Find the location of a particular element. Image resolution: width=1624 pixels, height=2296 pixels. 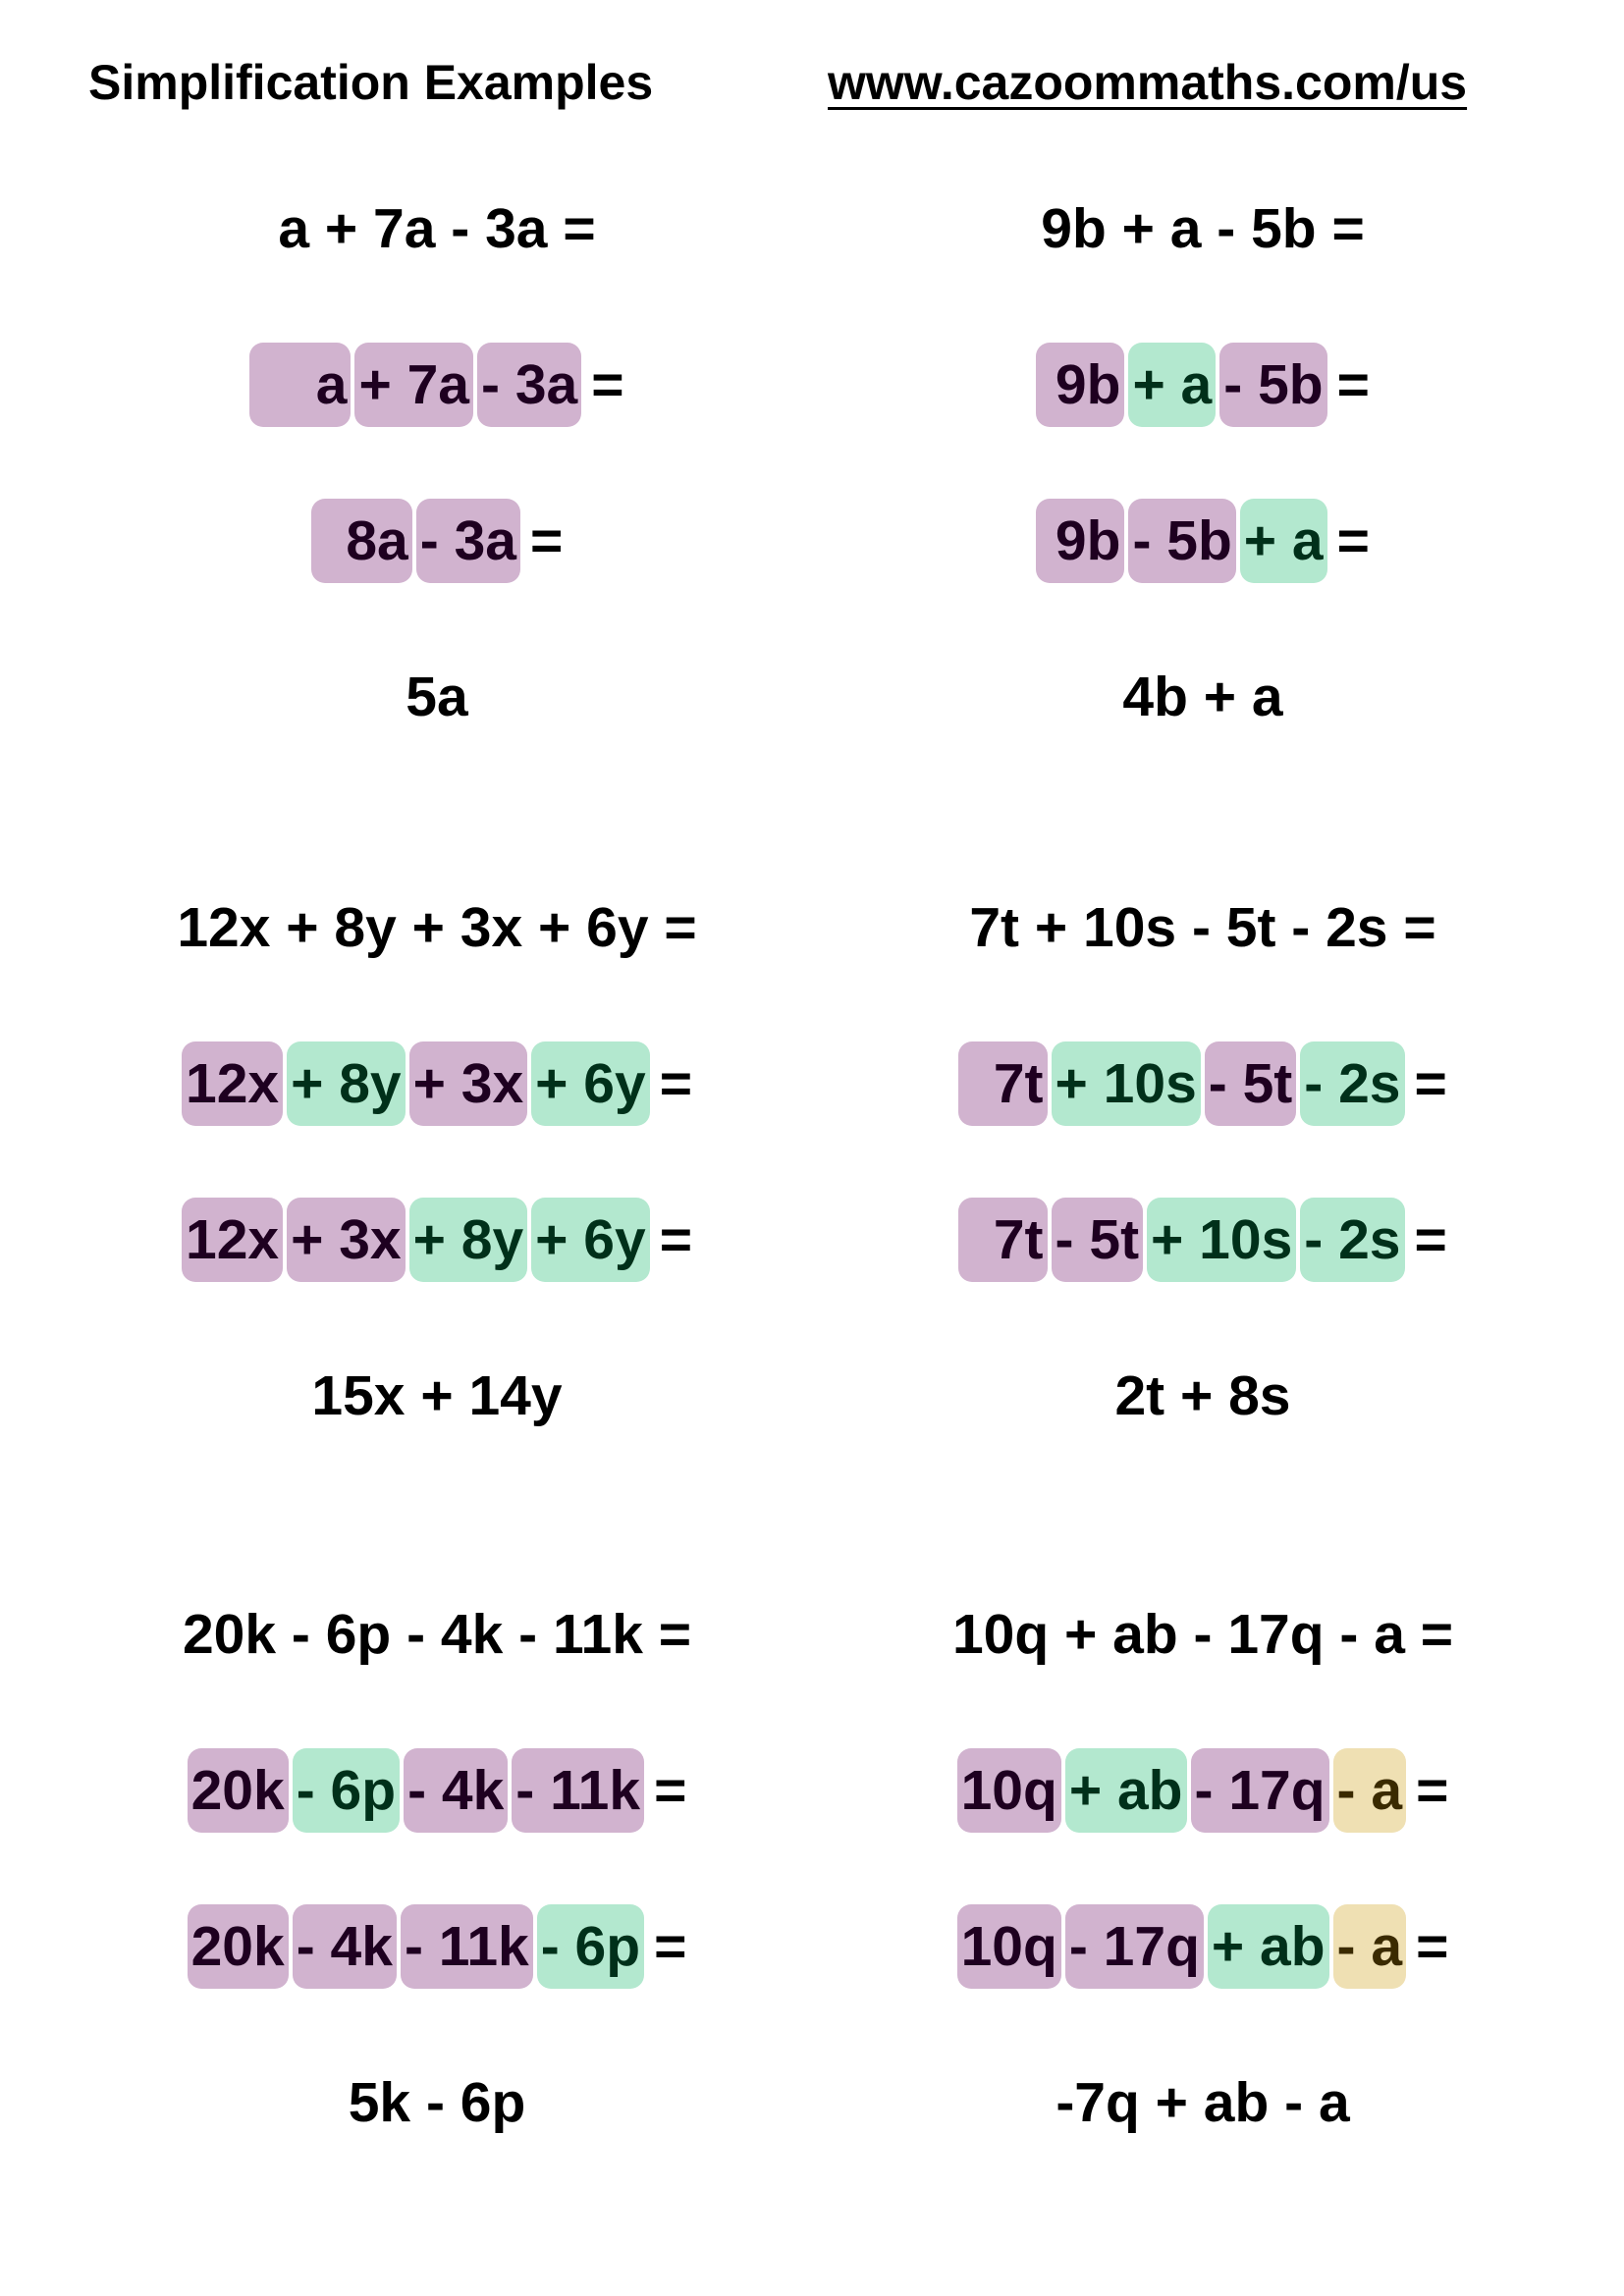

term-chip-purple: 8a is located at coordinates (361, 541).